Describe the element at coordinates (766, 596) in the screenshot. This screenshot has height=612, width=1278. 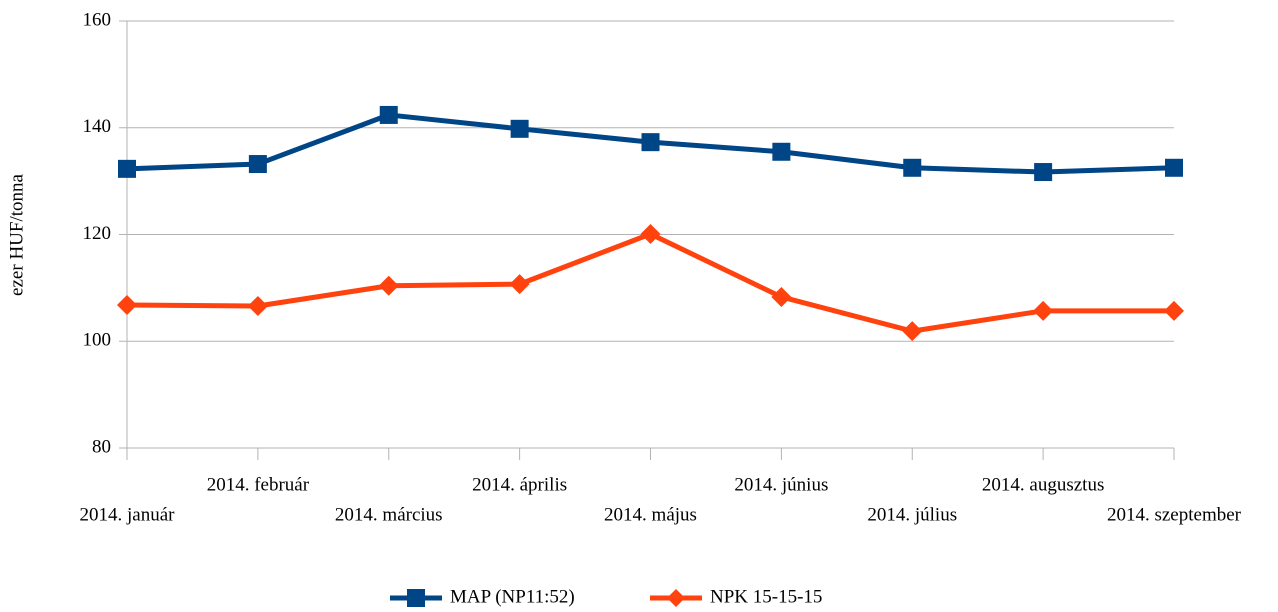
I see `legend-label: NPK 15-15-15` at that location.